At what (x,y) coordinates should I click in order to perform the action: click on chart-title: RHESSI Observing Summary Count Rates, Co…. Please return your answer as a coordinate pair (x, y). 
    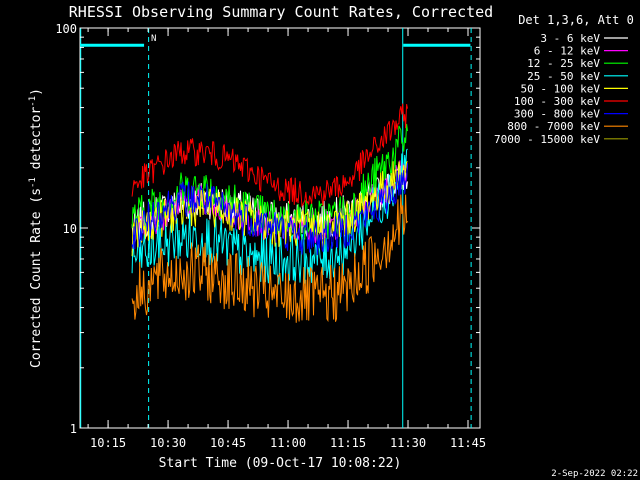
    Looking at the image, I should click on (281, 12).